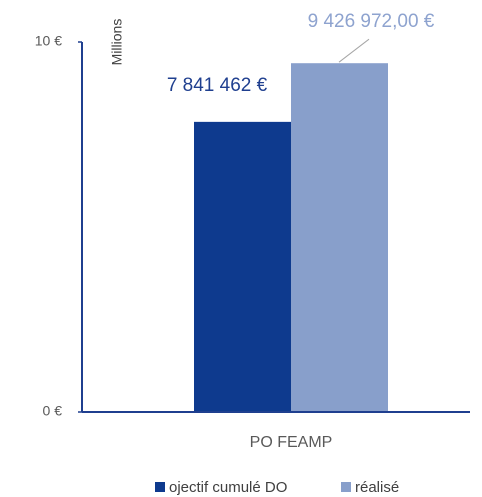 The width and height of the screenshot is (482, 497). I want to click on x-tick-label: PO FEAMP, so click(291, 442).